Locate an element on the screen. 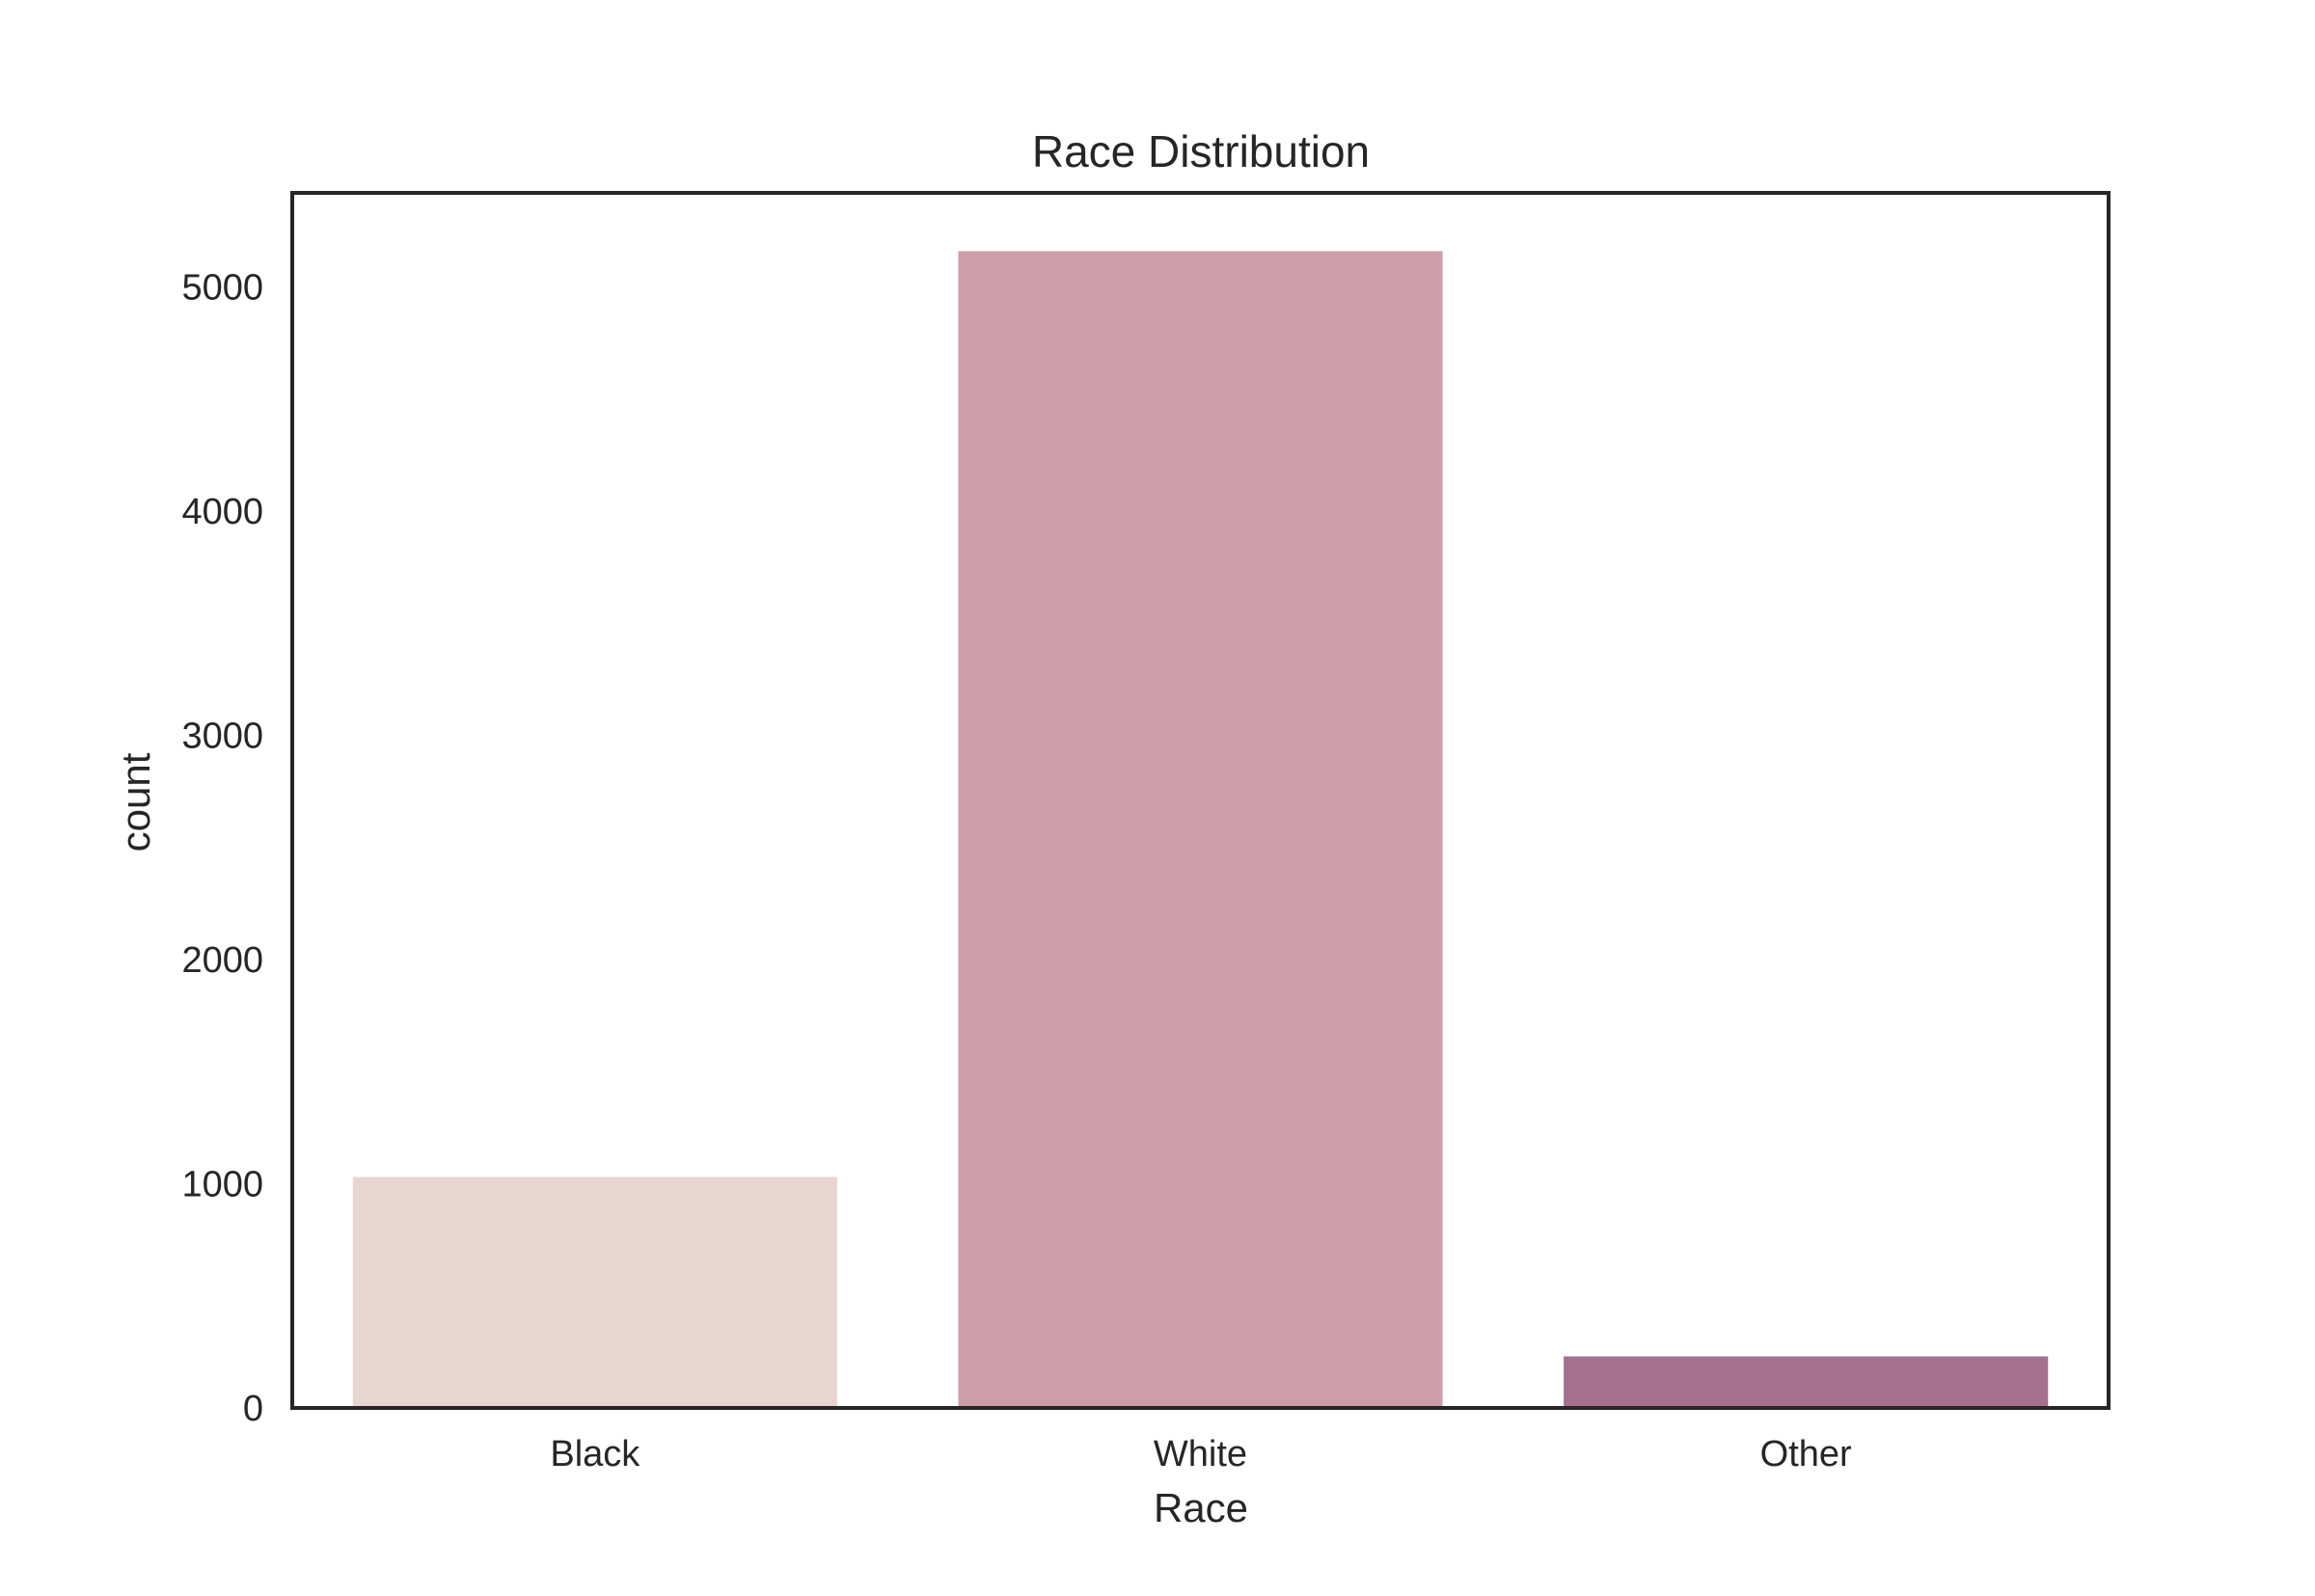  x-tick-label: White is located at coordinates (1201, 1454).